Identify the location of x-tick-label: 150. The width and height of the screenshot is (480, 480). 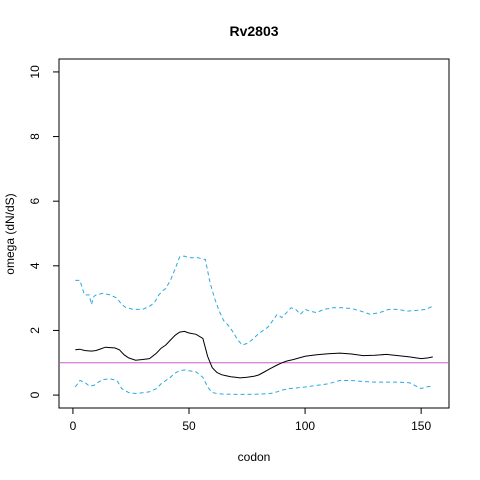
(421, 426).